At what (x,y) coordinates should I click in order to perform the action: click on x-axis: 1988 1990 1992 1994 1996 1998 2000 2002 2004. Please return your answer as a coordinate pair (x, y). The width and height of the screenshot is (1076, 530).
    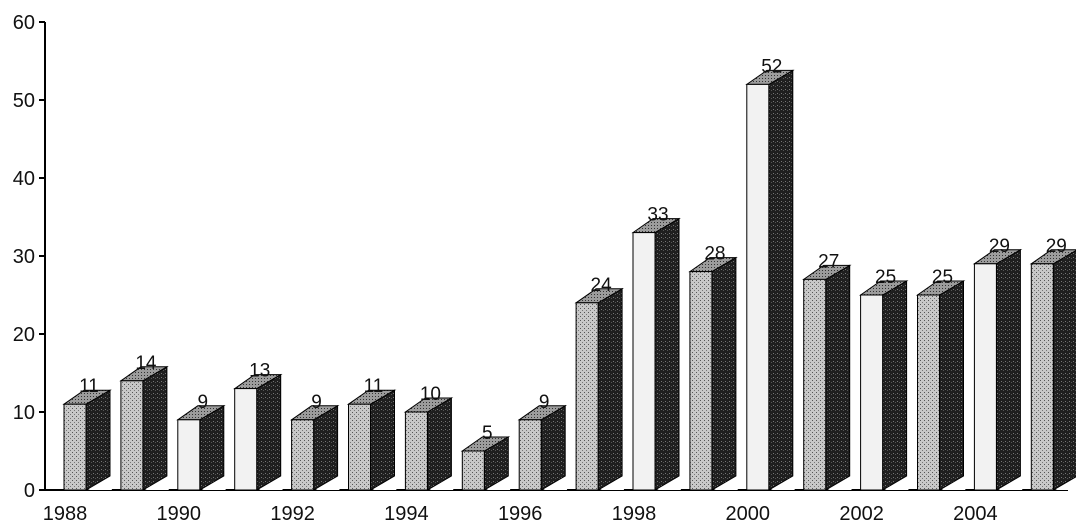
    Looking at the image, I should click on (555, 507).